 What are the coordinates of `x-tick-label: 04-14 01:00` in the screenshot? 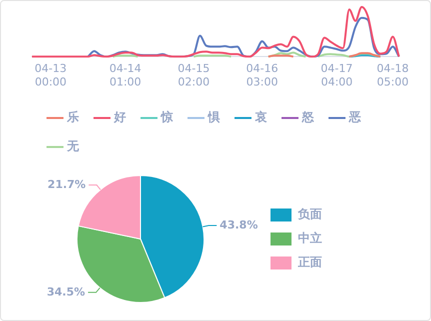 It's located at (125, 75).